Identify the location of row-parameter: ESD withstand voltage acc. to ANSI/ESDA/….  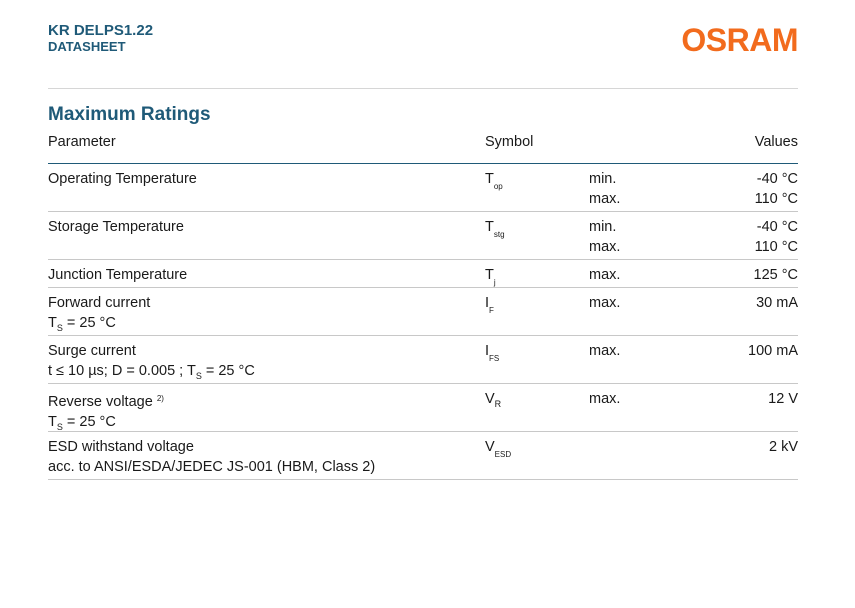
(212, 457).